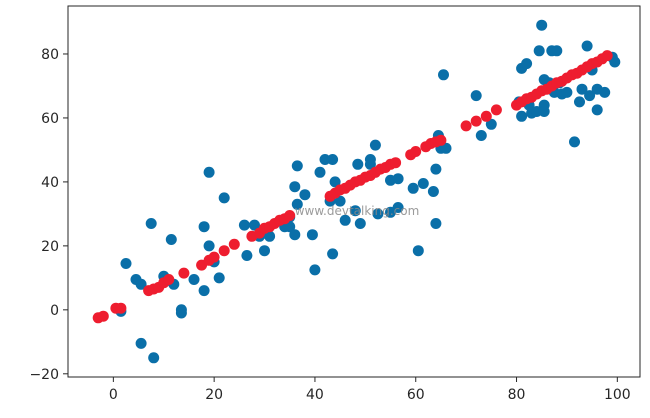 The width and height of the screenshot is (650, 418). Describe the element at coordinates (44, 375) in the screenshot. I see `y-tick-label: −20` at that location.